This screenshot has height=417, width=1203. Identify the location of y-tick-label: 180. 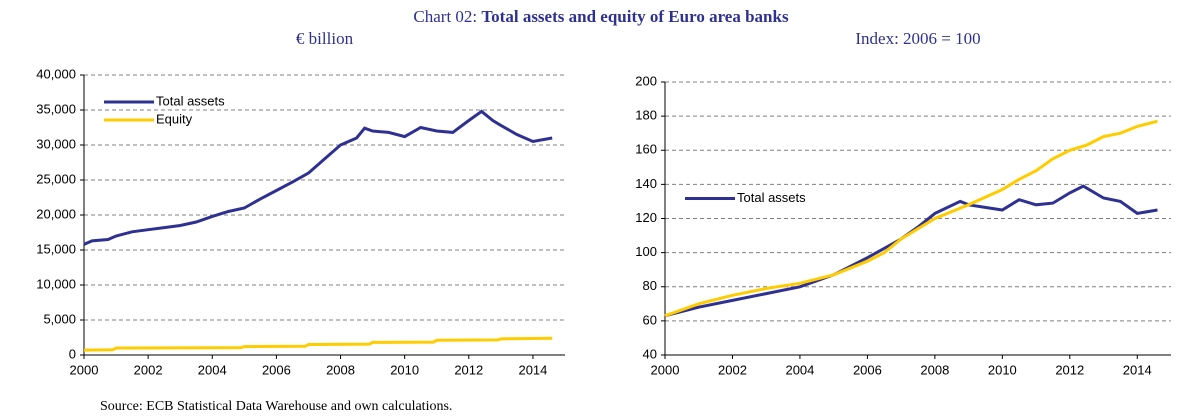
(646, 115).